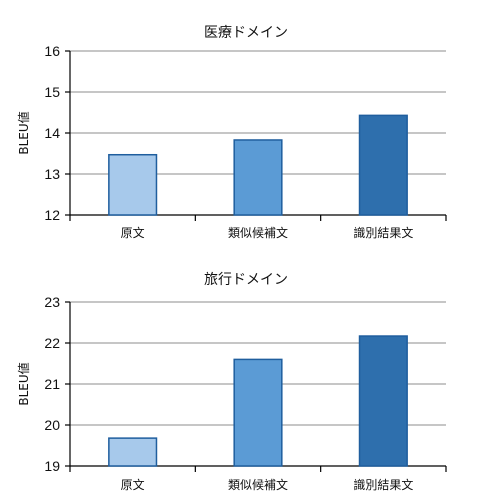  I want to click on y-tick-label: 12, so click(52, 215).